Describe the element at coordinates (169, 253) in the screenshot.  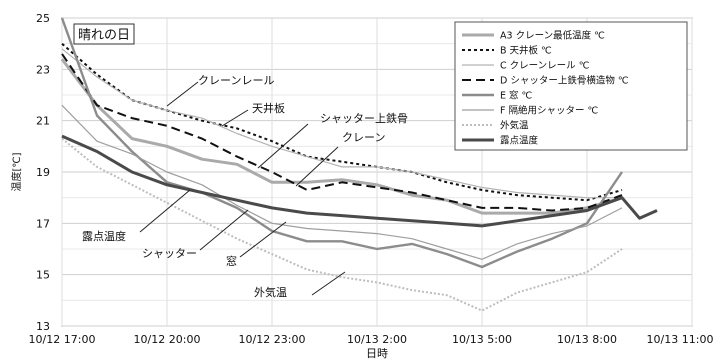
I see `annotation-label: シャッター` at that location.